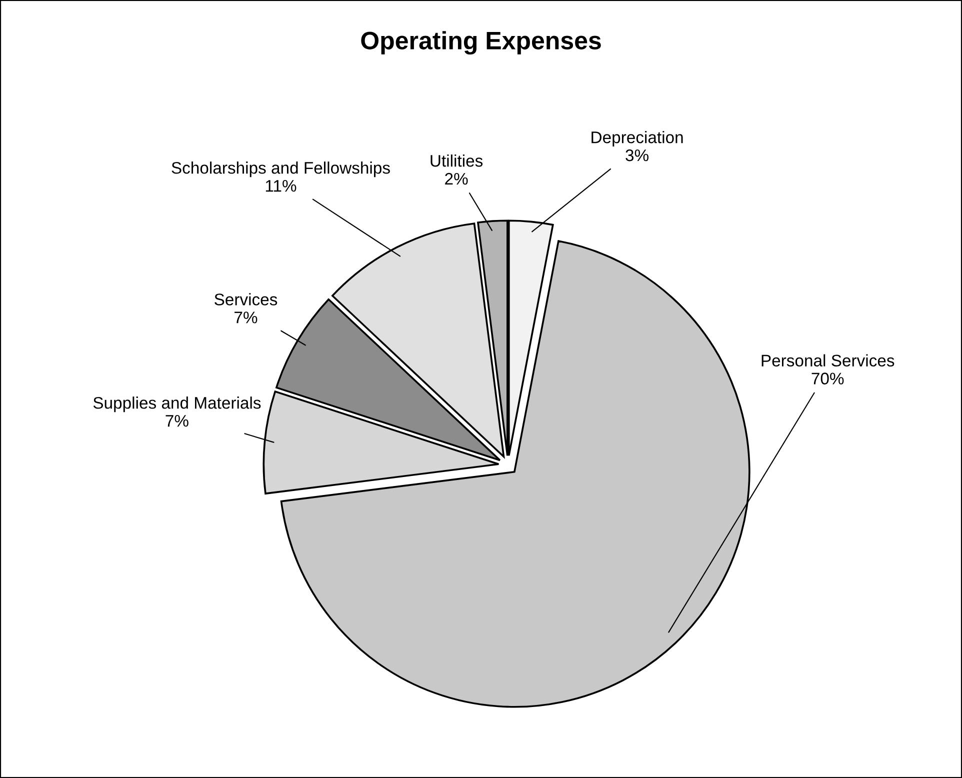  Describe the element at coordinates (481, 42) in the screenshot. I see `chart-title: Operating Expenses` at that location.